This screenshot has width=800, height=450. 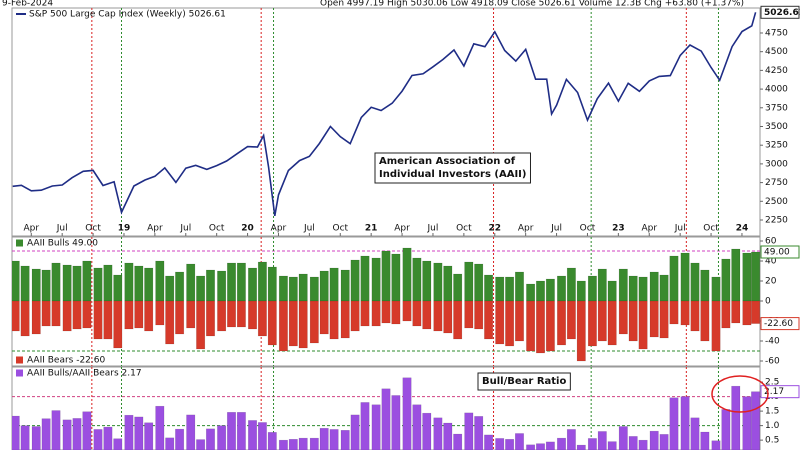 I want to click on legend-label: AAII Bulls 49.00, so click(x=62, y=244).